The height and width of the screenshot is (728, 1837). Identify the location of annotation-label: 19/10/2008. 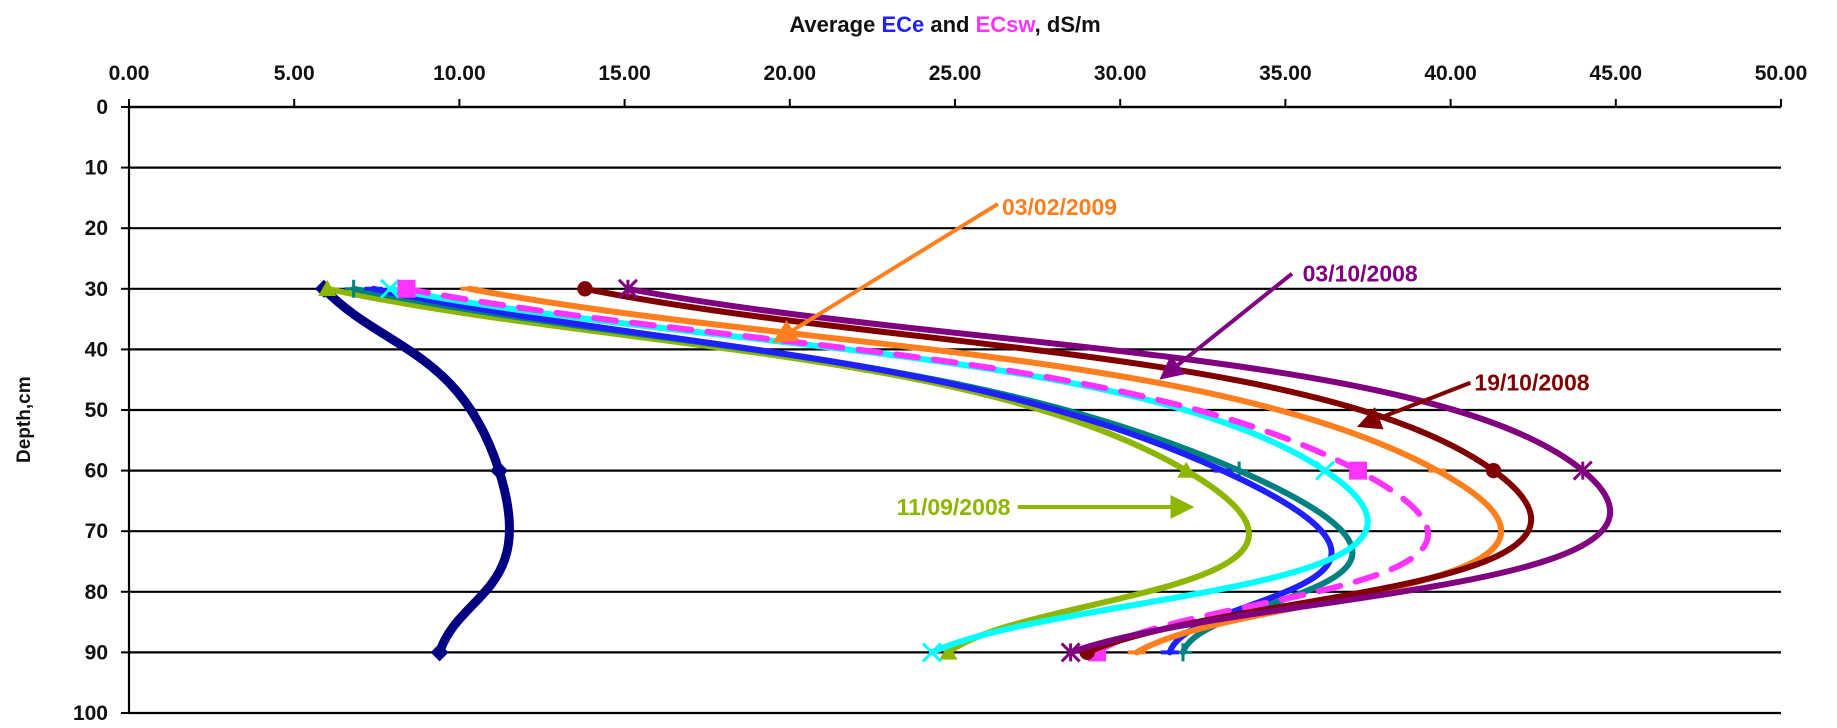
(1531, 383).